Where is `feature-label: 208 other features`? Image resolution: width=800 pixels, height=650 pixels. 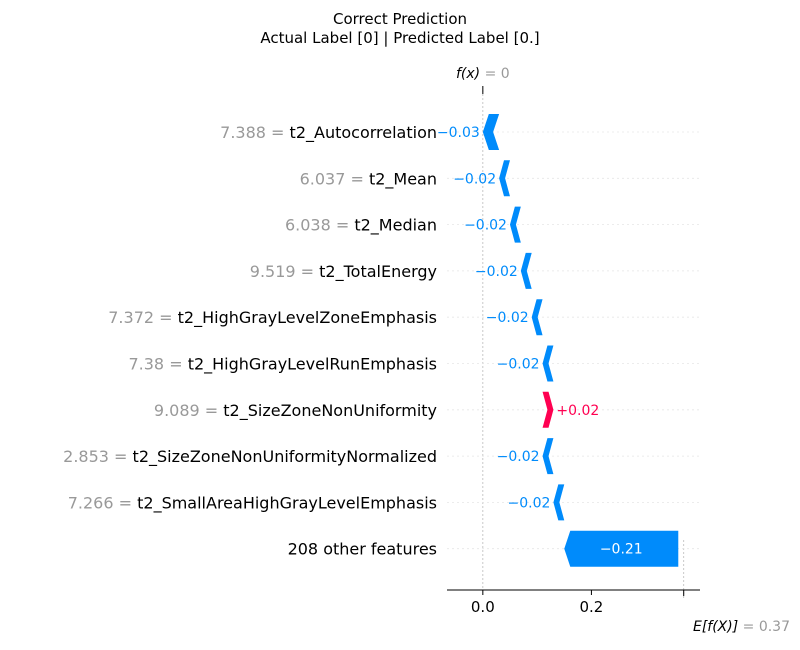 feature-label: 208 other features is located at coordinates (362, 549).